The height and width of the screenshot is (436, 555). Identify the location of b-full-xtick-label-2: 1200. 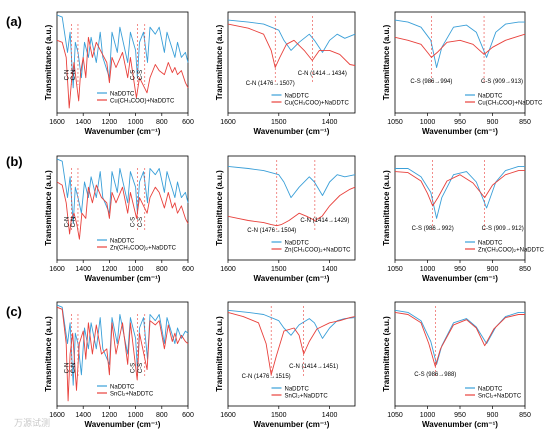
(110, 269).